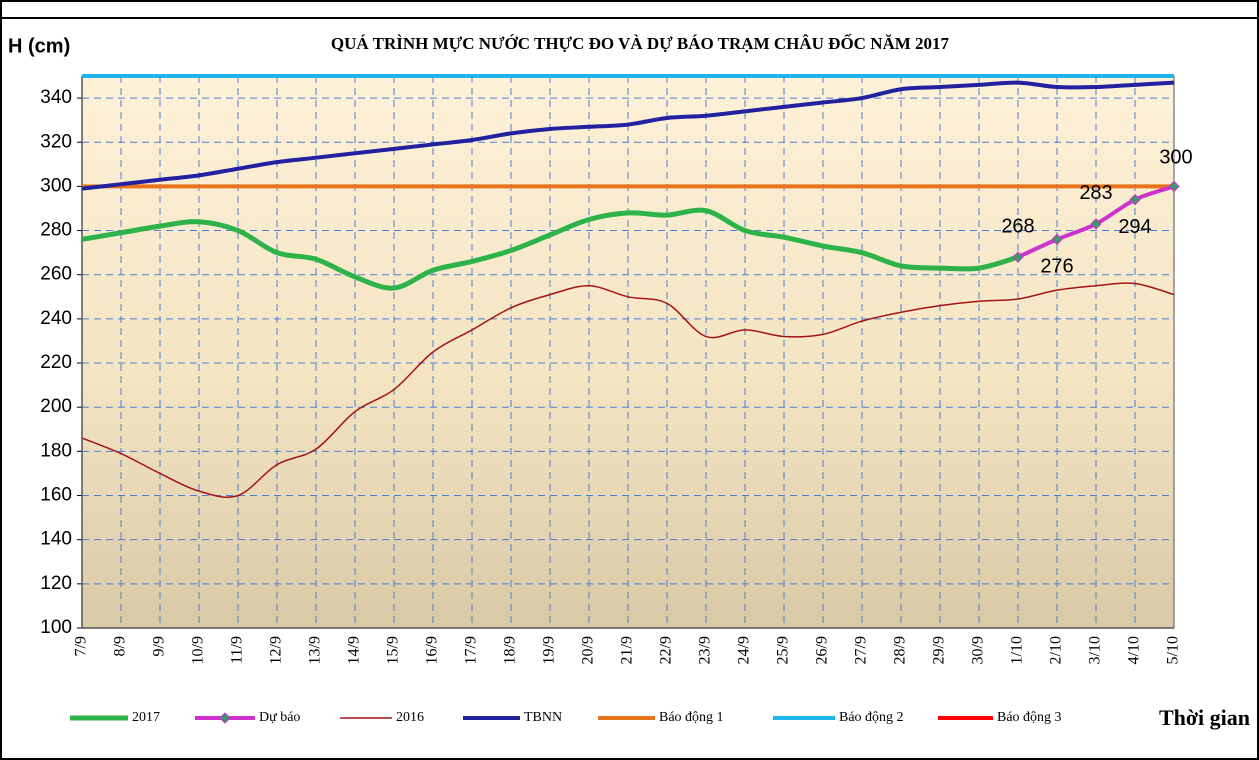  What do you see at coordinates (146, 717) in the screenshot?
I see `legend-label: 2017` at bounding box center [146, 717].